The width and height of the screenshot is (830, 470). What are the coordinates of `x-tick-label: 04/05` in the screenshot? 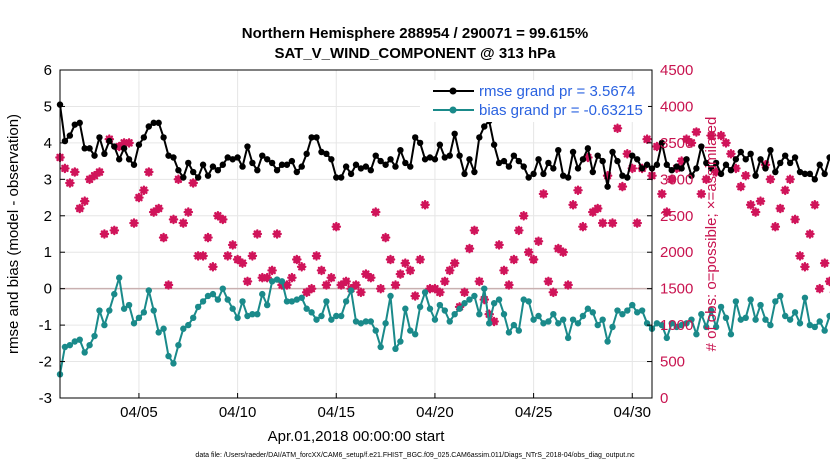 It's located at (139, 412).